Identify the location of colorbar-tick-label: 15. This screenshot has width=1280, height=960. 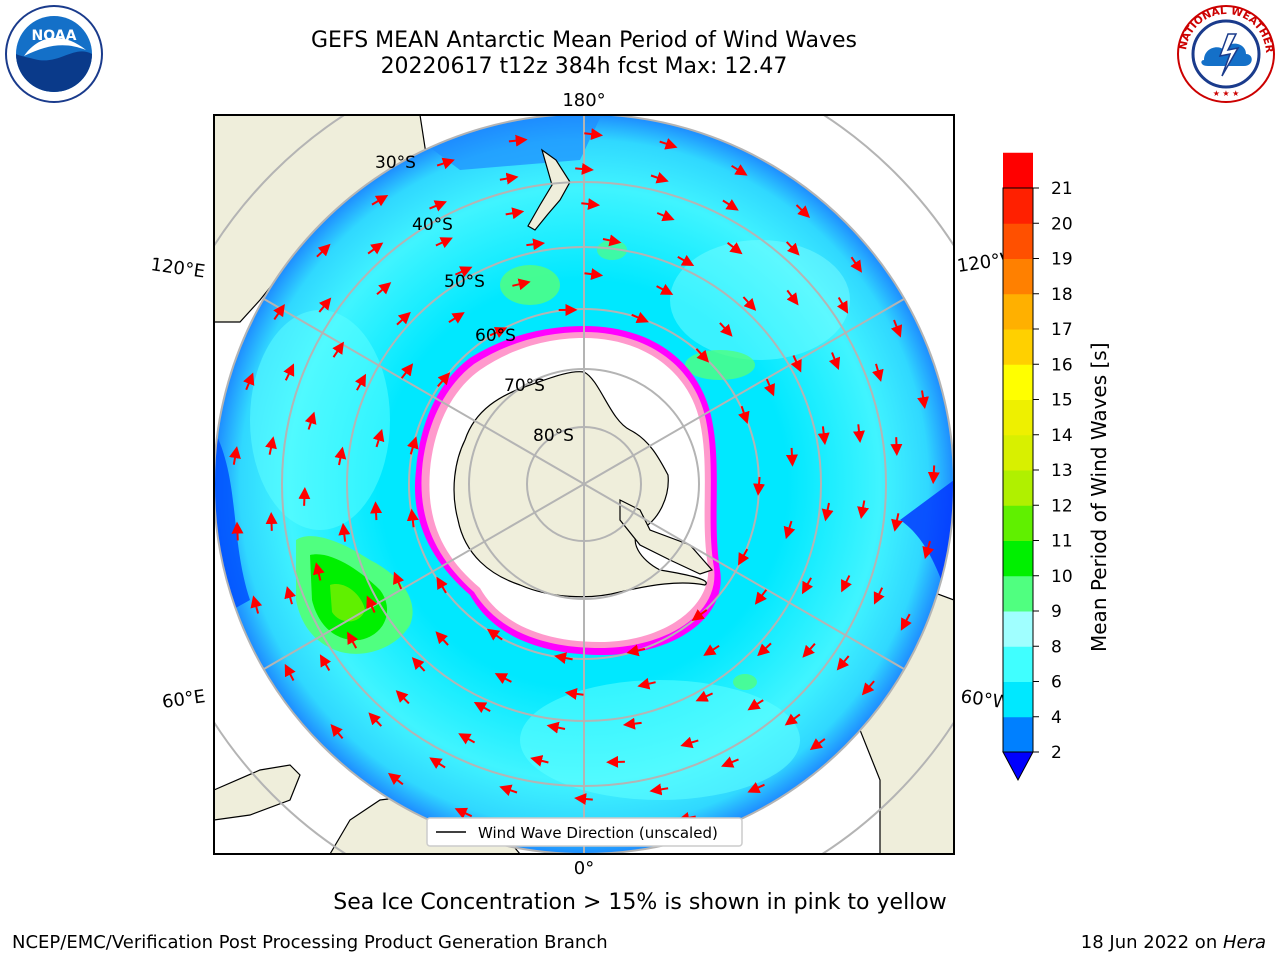
(1062, 401).